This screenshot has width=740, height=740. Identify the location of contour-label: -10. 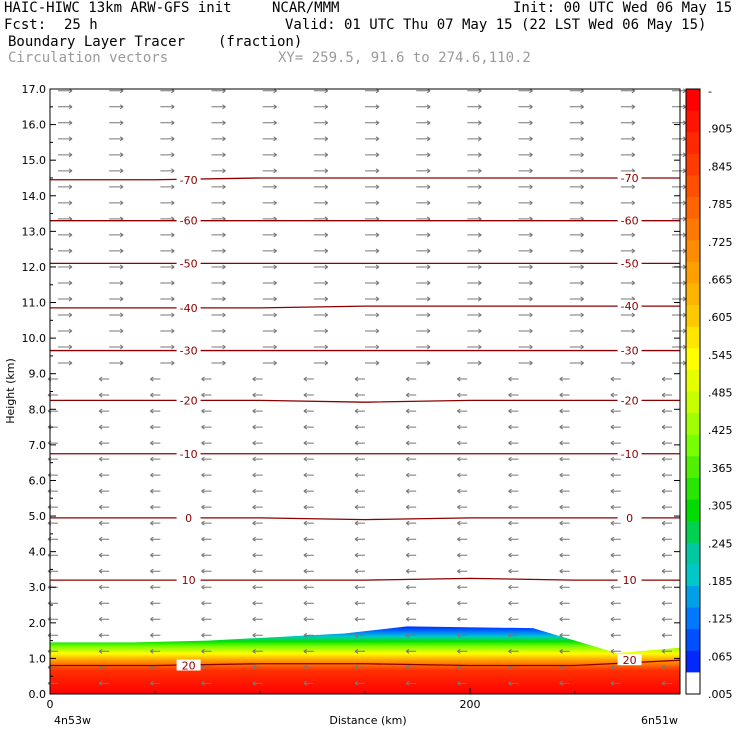
(630, 454).